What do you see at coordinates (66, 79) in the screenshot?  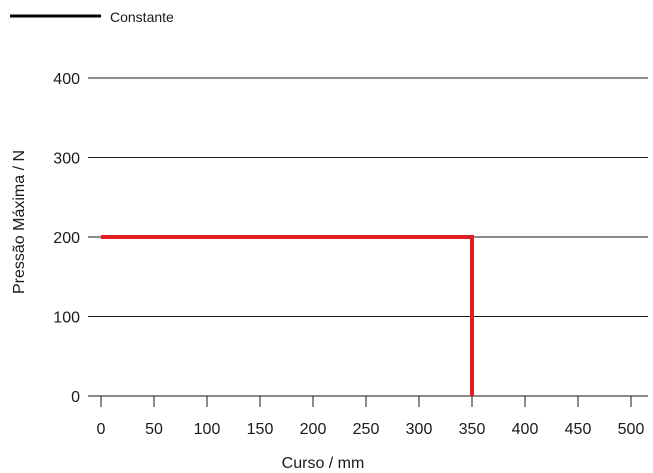 I see `y-tick-label: 400` at bounding box center [66, 79].